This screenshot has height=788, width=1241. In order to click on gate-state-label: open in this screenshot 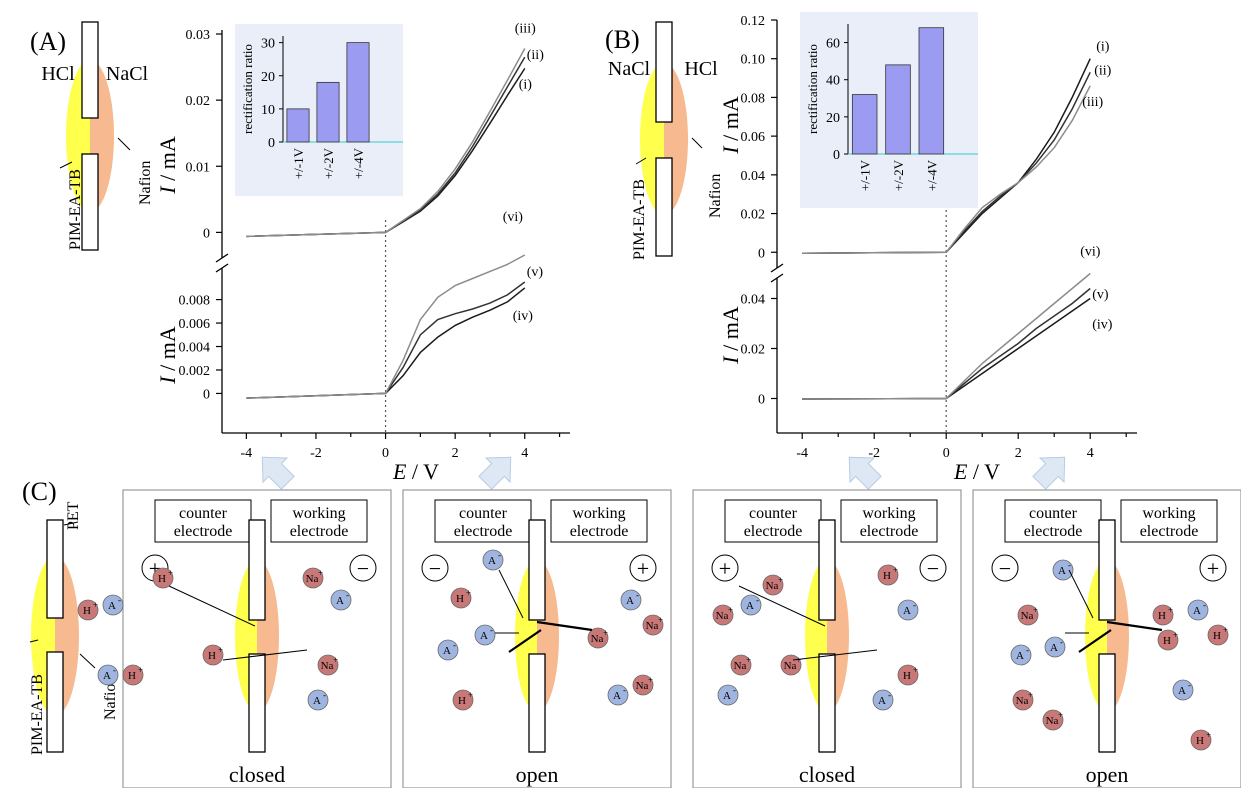, I will do `click(1107, 774)`.